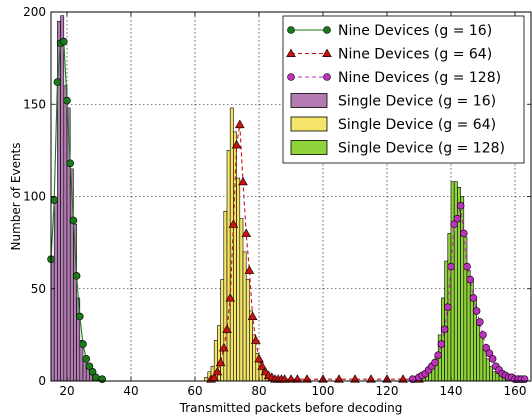 This screenshot has width=532, height=417. What do you see at coordinates (34, 12) in the screenshot?
I see `y-tick-label: 200` at bounding box center [34, 12].